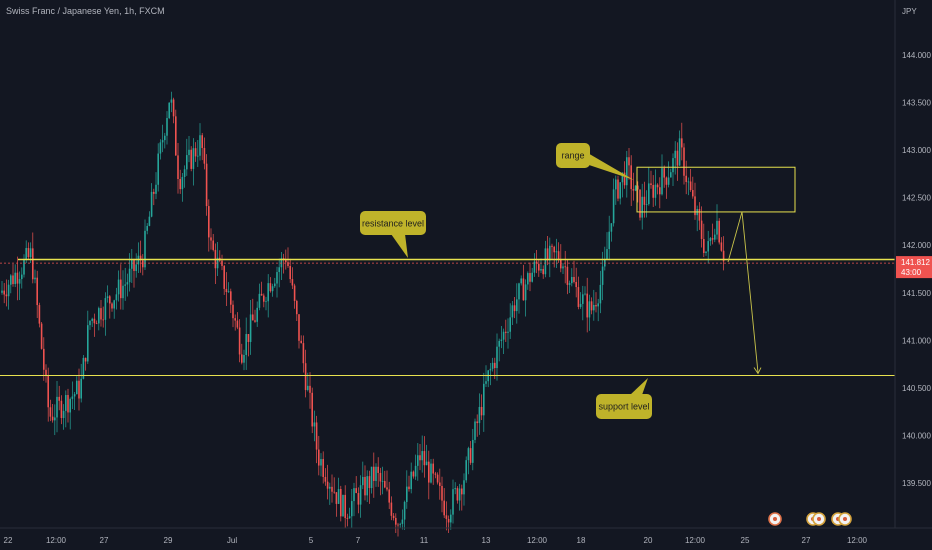 The height and width of the screenshot is (550, 932). I want to click on support-callout: support level, so click(624, 398).